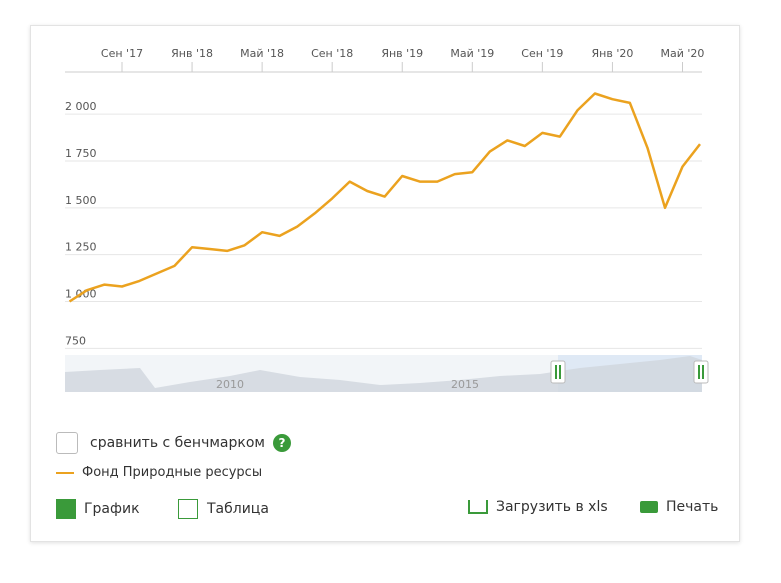  Describe the element at coordinates (692, 507) in the screenshot. I see `print-button-label: Печать` at that location.